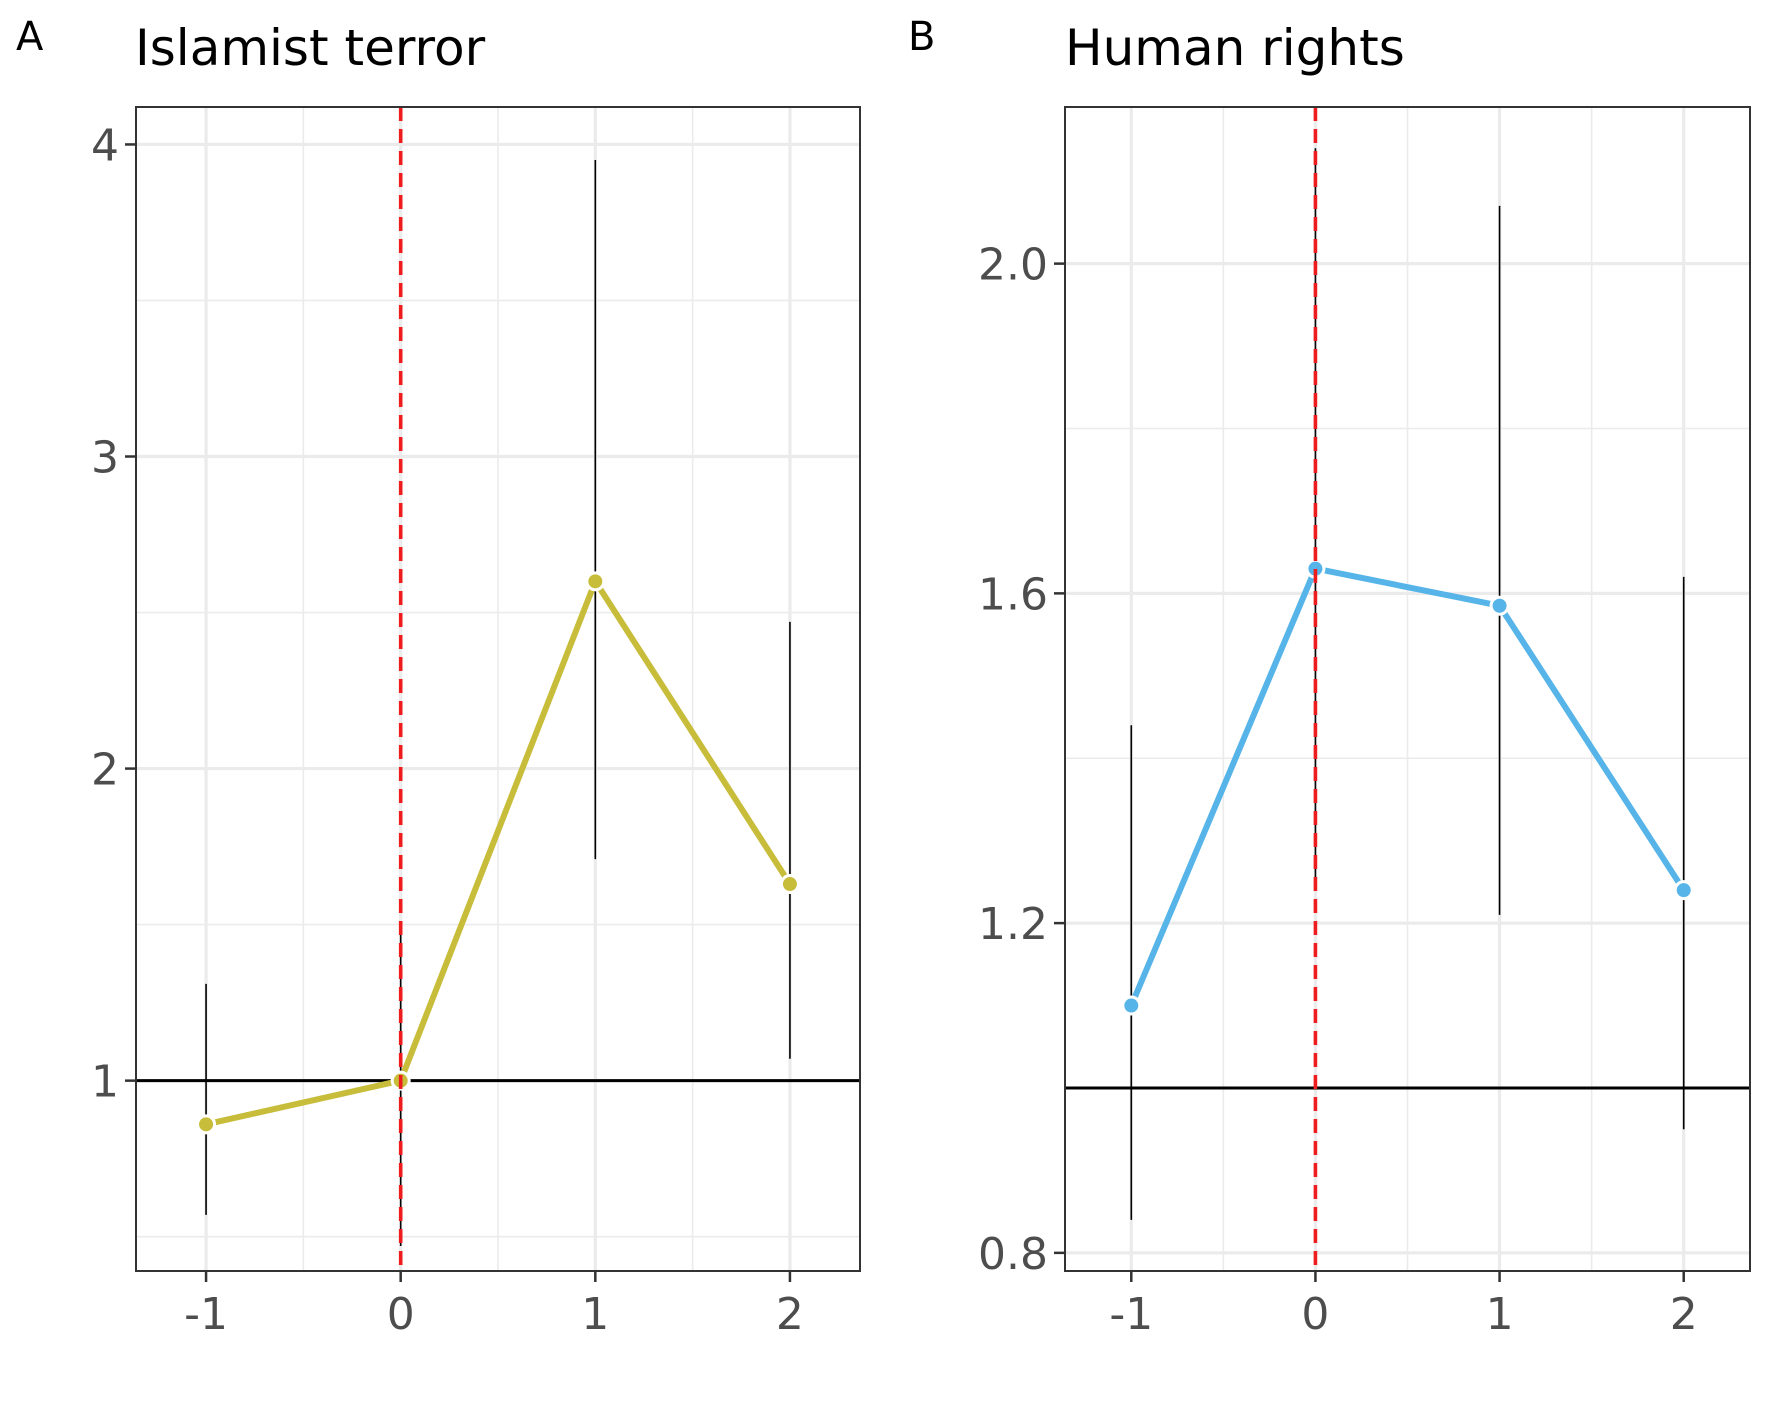 This screenshot has width=1771, height=1417. What do you see at coordinates (105, 145) in the screenshot?
I see `panel-a-y-tick-label: 4` at bounding box center [105, 145].